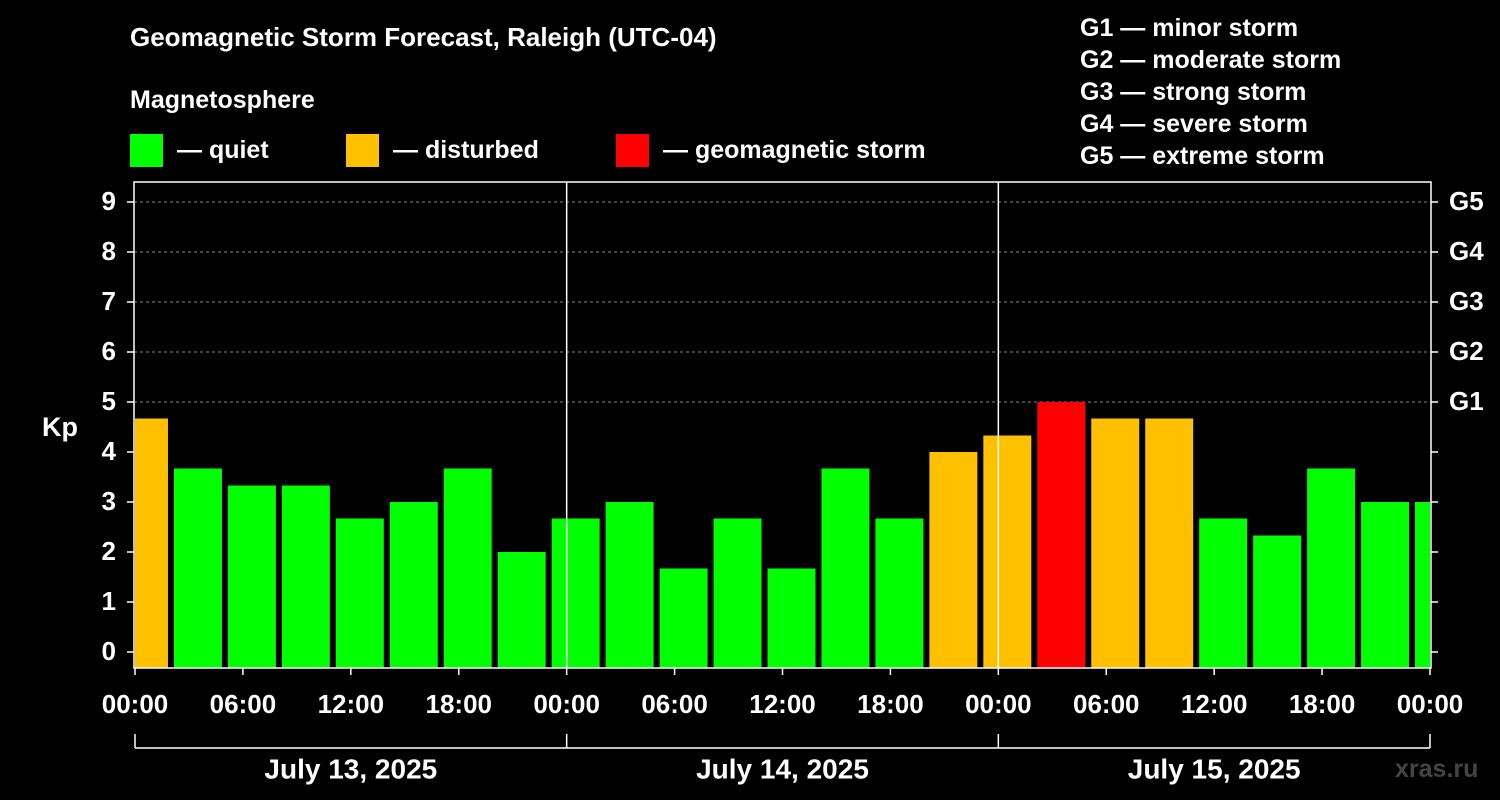 This screenshot has height=800, width=1500. What do you see at coordinates (466, 149) in the screenshot?
I see `legend-label-disturbed: — disturbed` at bounding box center [466, 149].